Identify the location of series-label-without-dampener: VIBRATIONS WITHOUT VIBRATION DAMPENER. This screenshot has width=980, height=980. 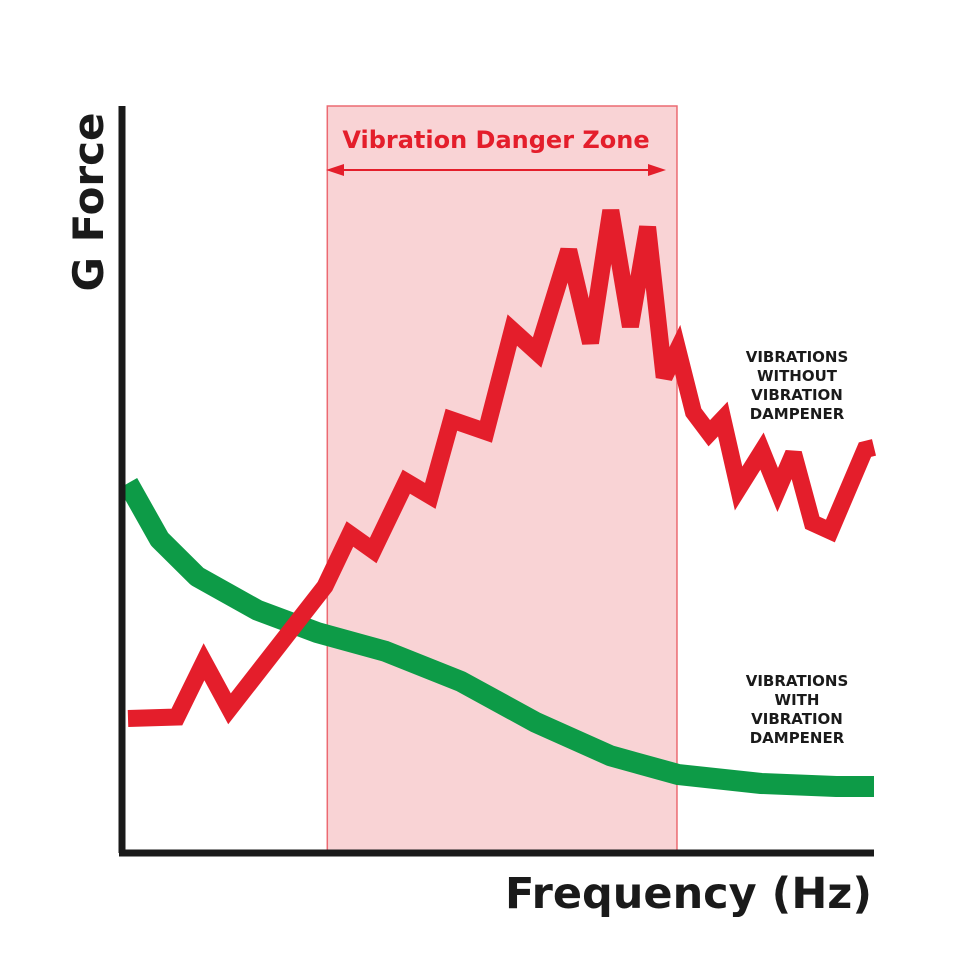
(797, 385).